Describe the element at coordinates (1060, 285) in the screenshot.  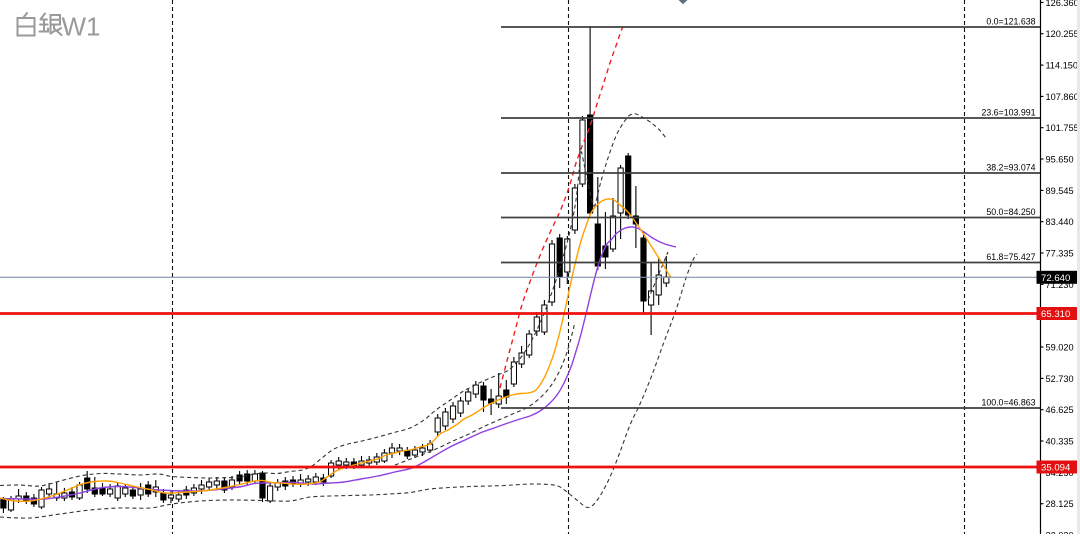
I see `svg-text: 71.230` at that location.